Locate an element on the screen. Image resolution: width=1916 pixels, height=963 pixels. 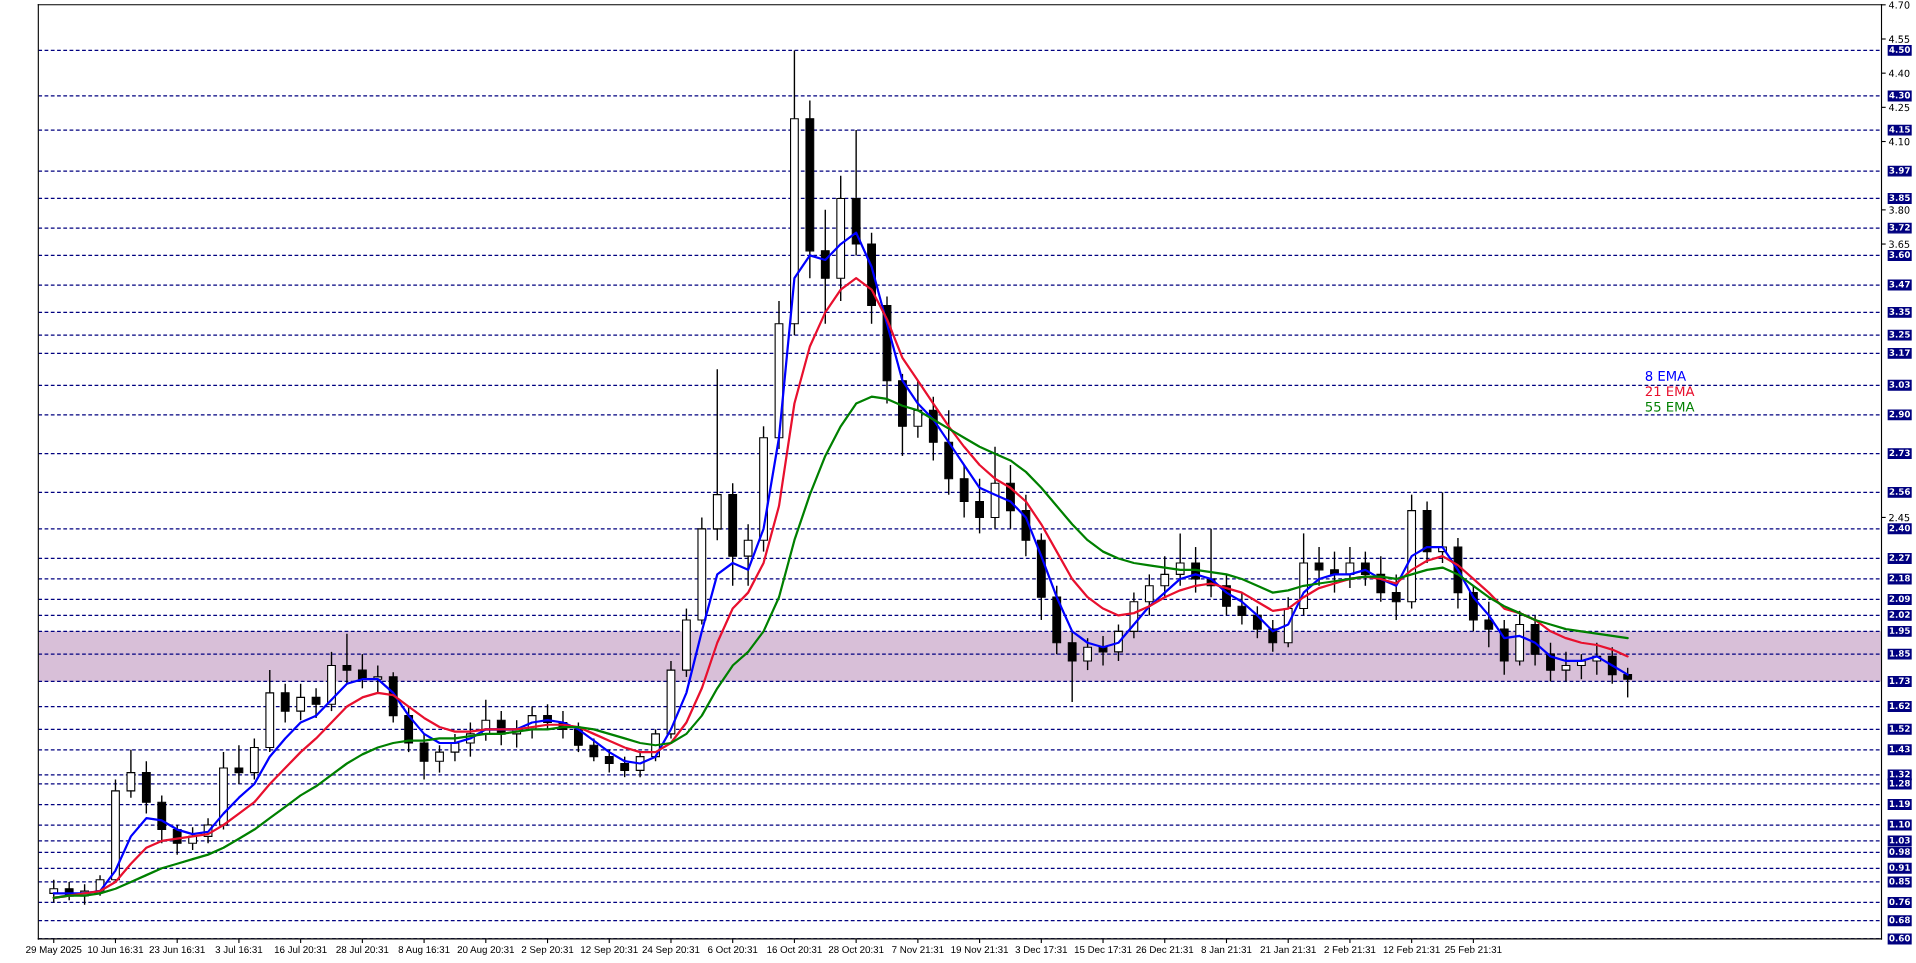
x-tick-label: 21 Jan 21:31 is located at coordinates (1288, 950).